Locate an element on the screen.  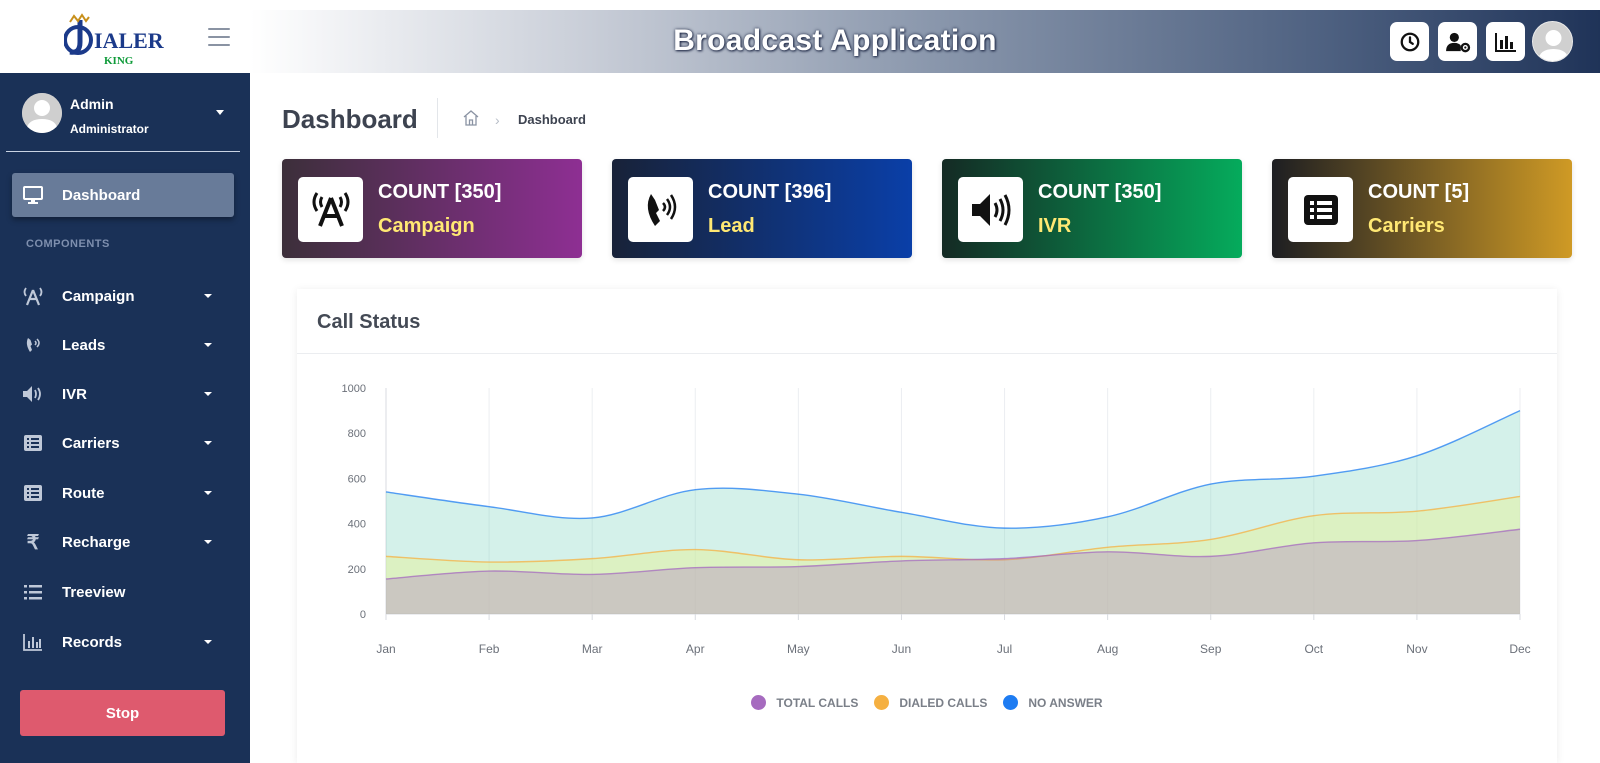
count-card-carriers: COUNT [5] Carriers is located at coordinates (1422, 208).